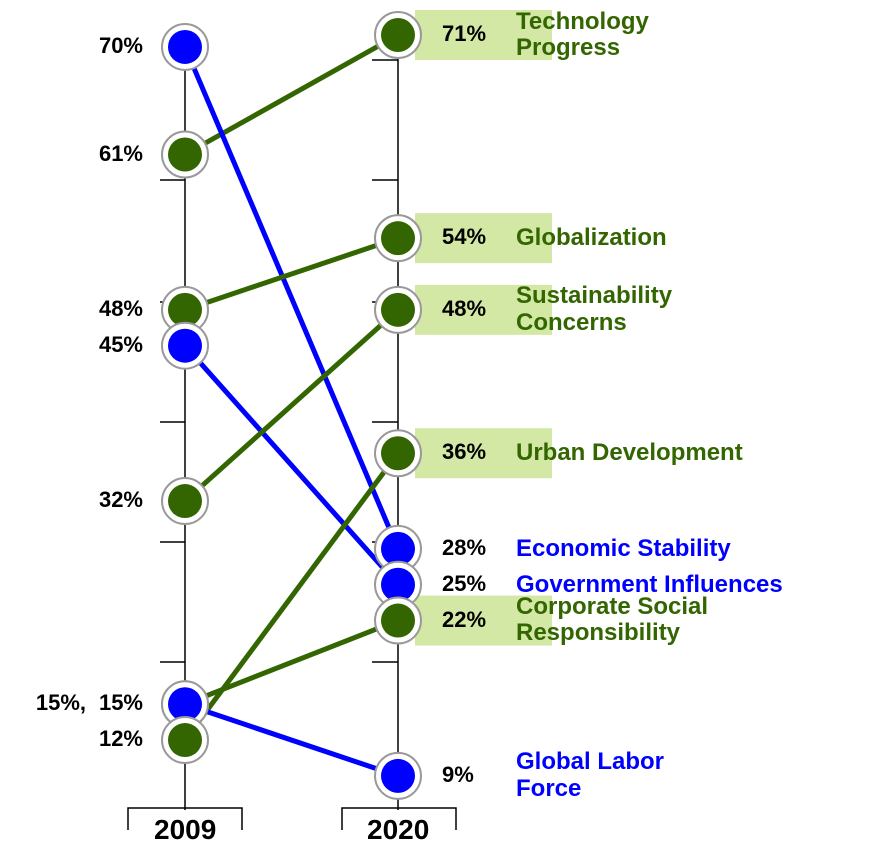  I want to click on value-label-right: 25%, so click(464, 583).